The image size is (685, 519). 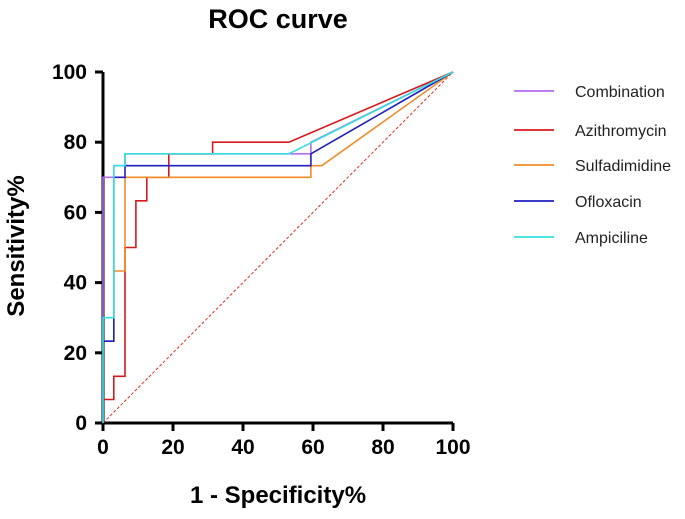 What do you see at coordinates (75, 353) in the screenshot?
I see `y-tick-label: 20` at bounding box center [75, 353].